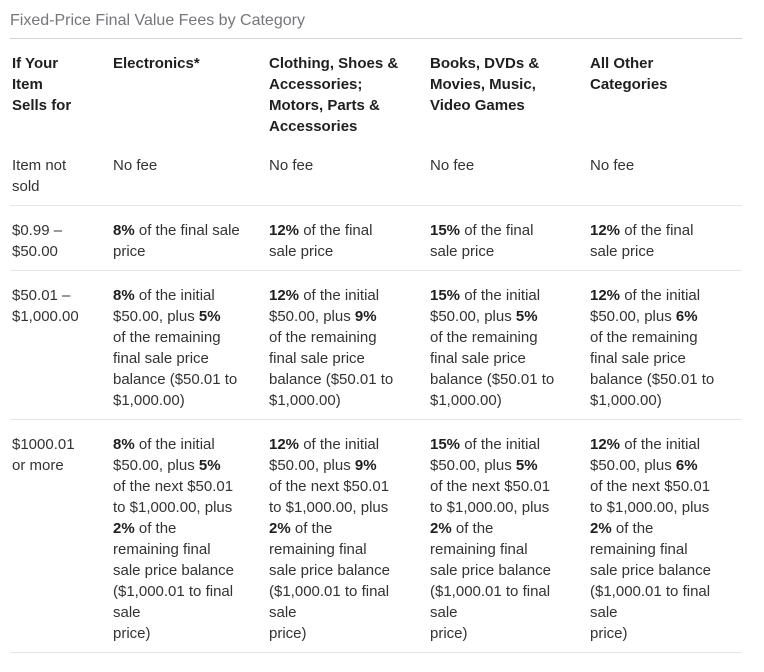 The width and height of the screenshot is (764, 672). I want to click on column-header-1: Electronics*, so click(156, 63).